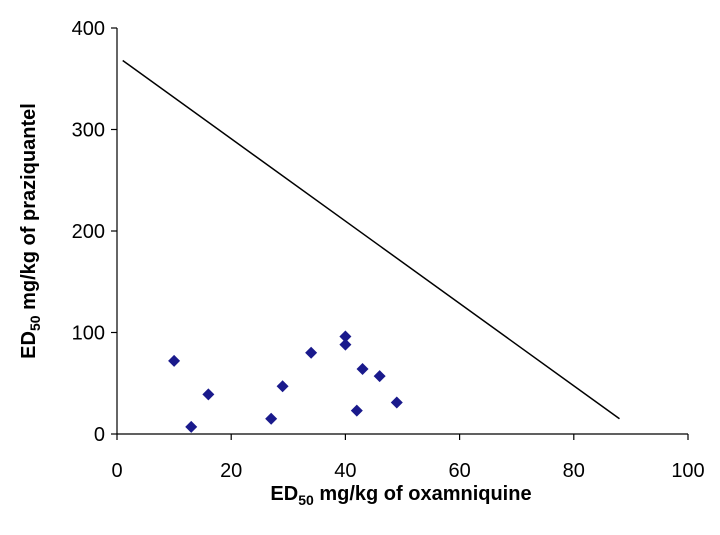 Image resolution: width=720 pixels, height=535 pixels. Describe the element at coordinates (231, 471) in the screenshot. I see `x-tick-label: 20` at that location.